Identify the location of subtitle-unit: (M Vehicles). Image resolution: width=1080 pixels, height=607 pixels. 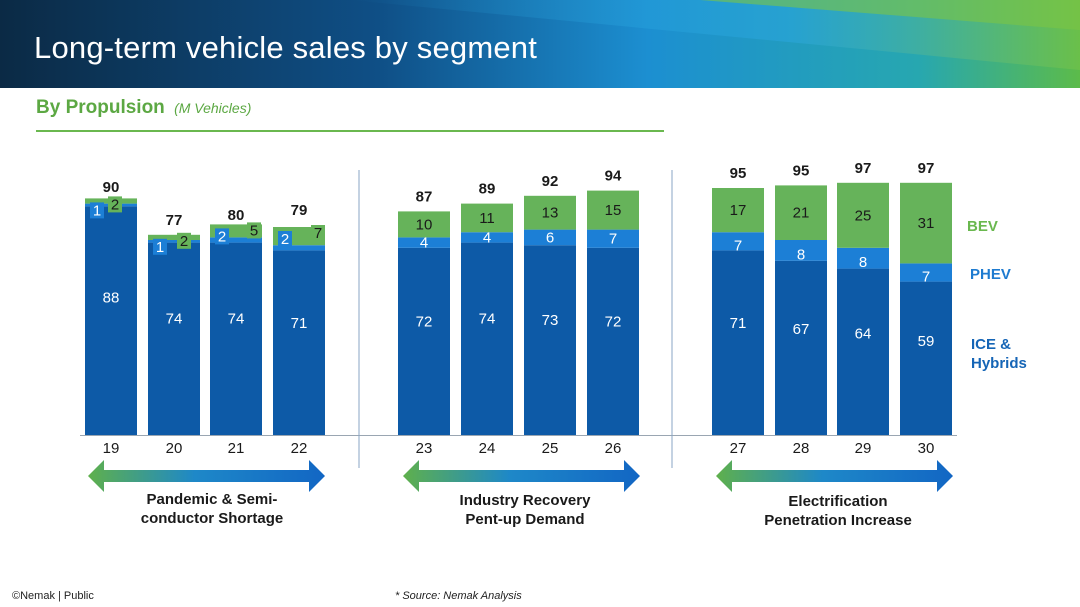
(213, 108).